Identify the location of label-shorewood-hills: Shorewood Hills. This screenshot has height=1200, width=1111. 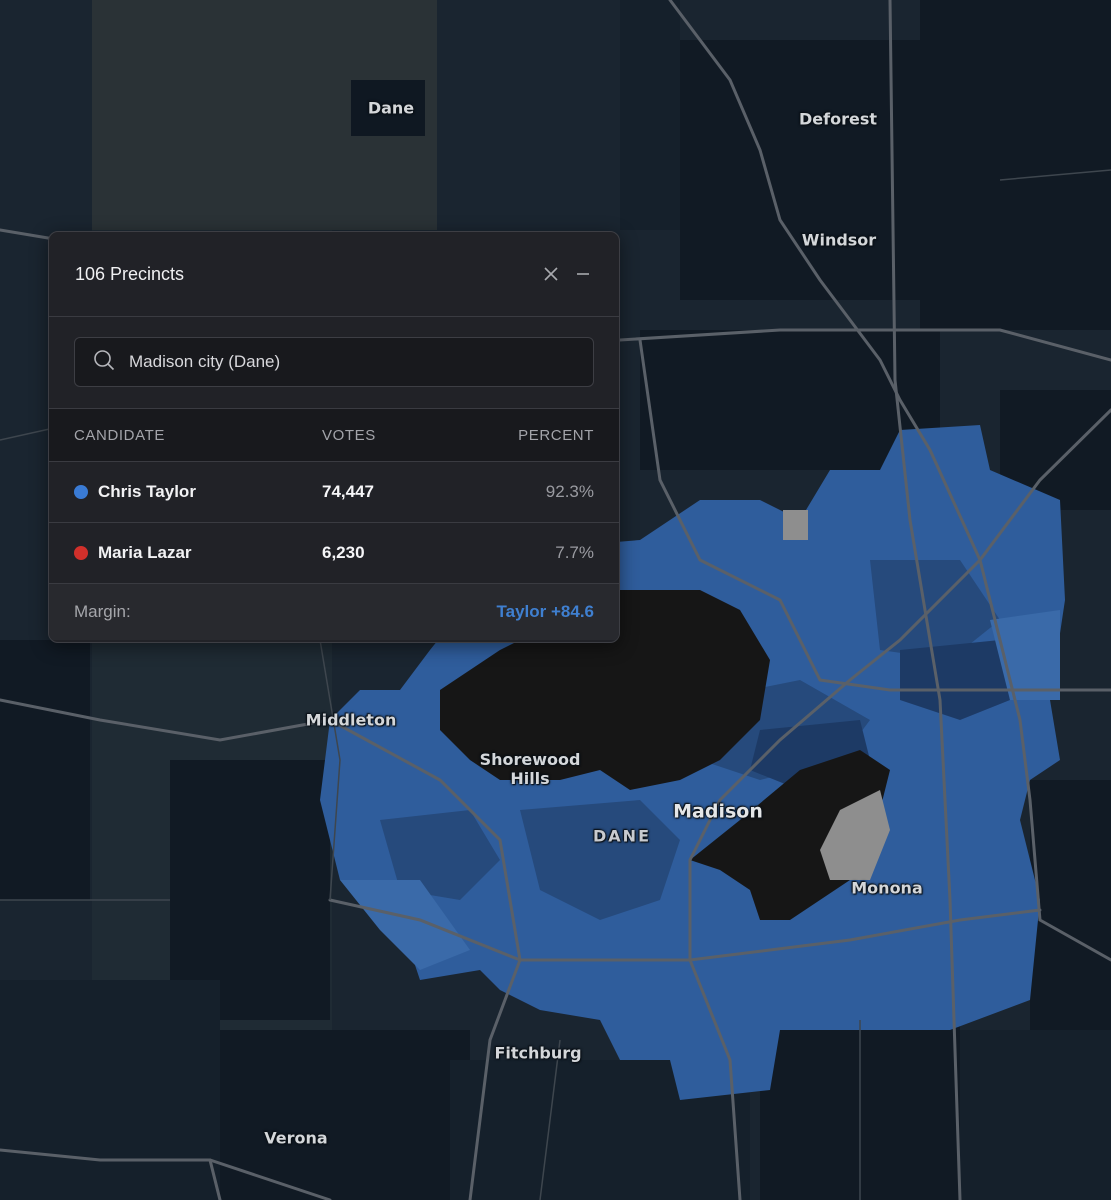
(530, 769).